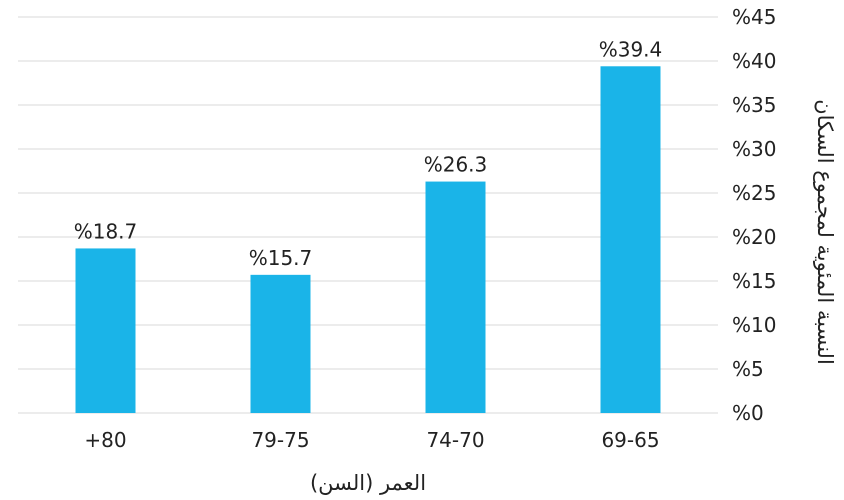  What do you see at coordinates (748, 413) in the screenshot?
I see `y-tick-label: %0` at bounding box center [748, 413].